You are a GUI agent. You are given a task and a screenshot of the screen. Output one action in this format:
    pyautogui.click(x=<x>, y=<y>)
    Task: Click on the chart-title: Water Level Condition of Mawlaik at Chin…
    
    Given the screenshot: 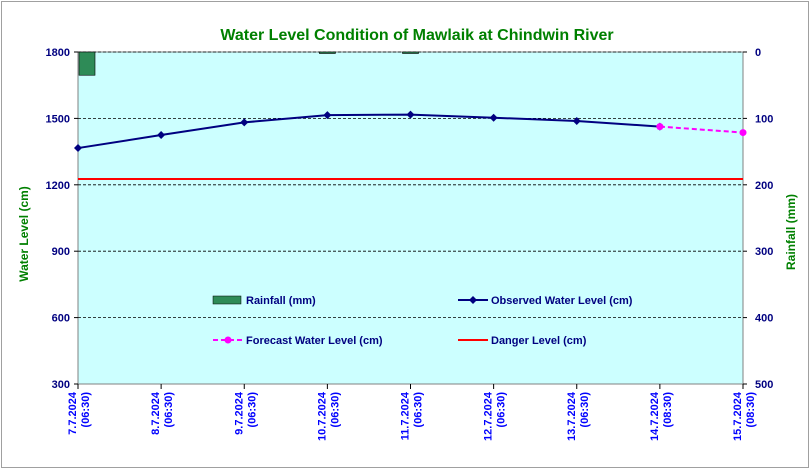 What is the action you would take?
    pyautogui.click(x=416, y=35)
    